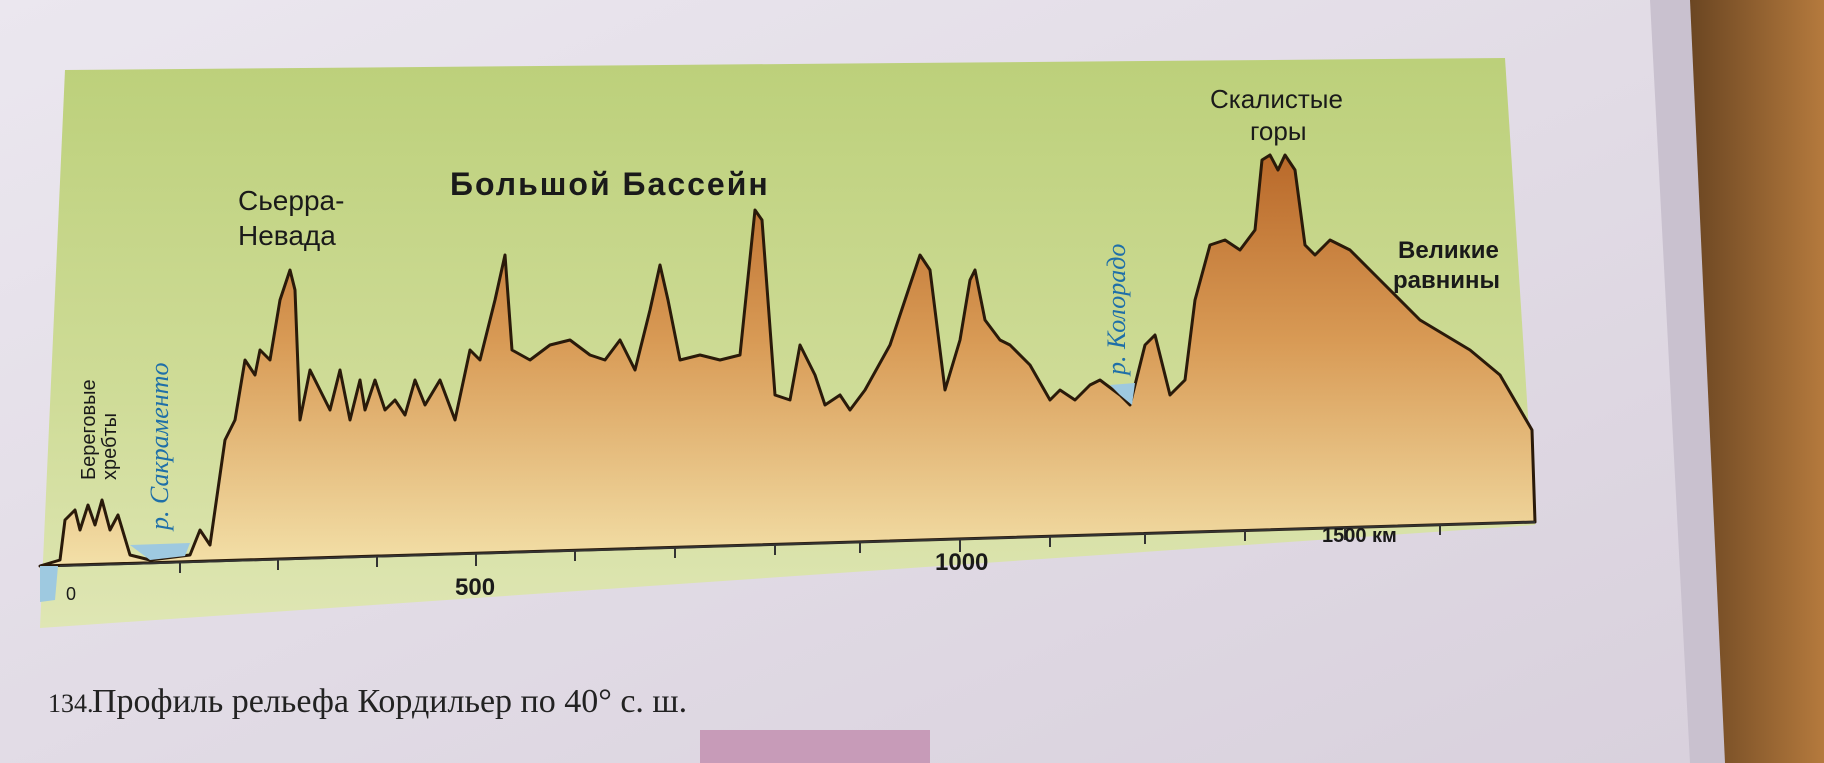 The width and height of the screenshot is (1824, 763). I want to click on axis-ticks, so click(810, 549).